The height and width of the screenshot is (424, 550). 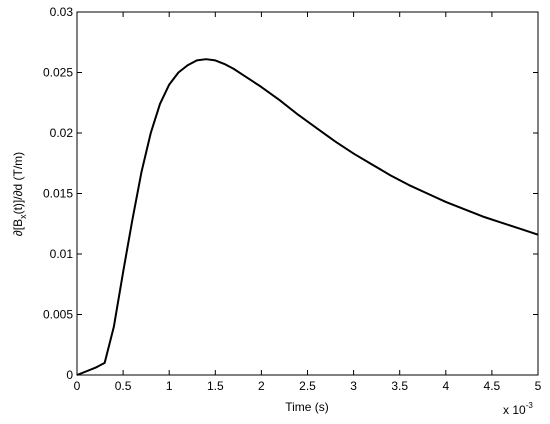 What do you see at coordinates (261, 386) in the screenshot?
I see `x-tick-label: 2` at bounding box center [261, 386].